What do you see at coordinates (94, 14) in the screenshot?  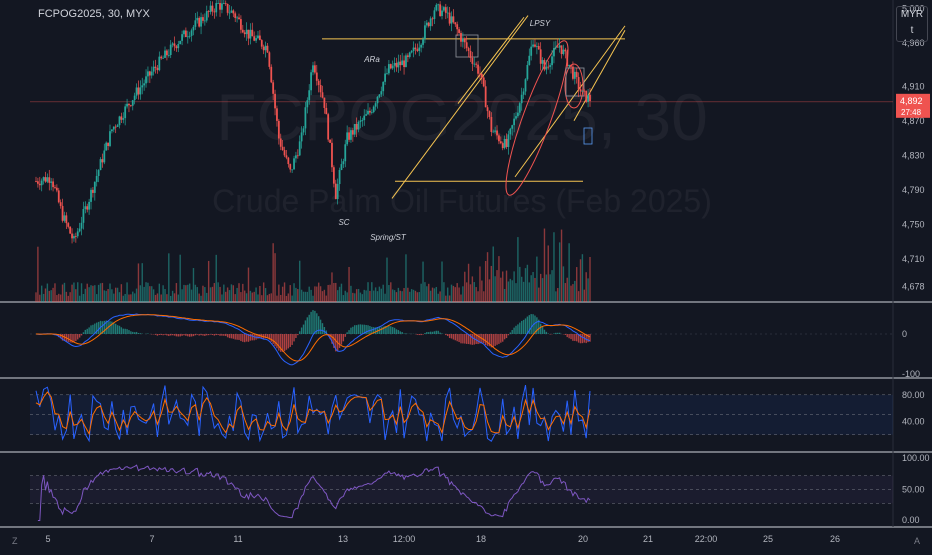 I see `symbol-title: FCPOG2025, 30, MYX` at bounding box center [94, 14].